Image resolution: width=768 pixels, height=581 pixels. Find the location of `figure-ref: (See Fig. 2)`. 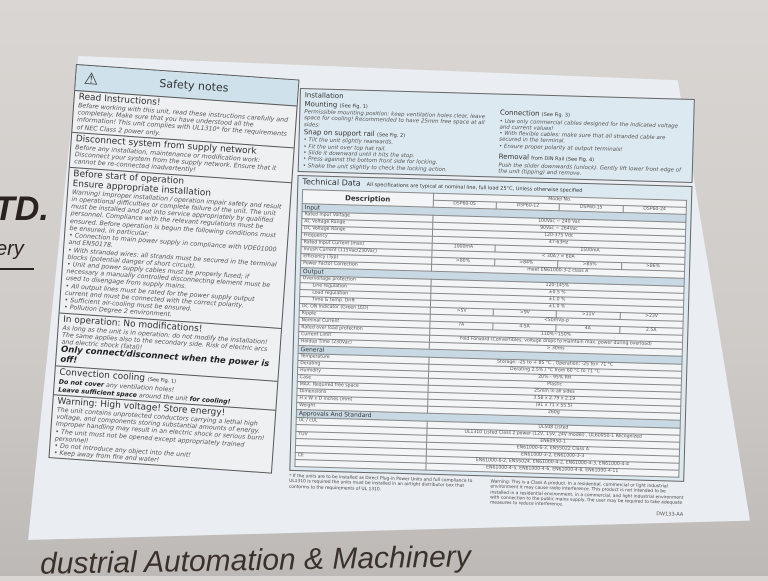

figure-ref: (See Fig. 2) is located at coordinates (391, 135).